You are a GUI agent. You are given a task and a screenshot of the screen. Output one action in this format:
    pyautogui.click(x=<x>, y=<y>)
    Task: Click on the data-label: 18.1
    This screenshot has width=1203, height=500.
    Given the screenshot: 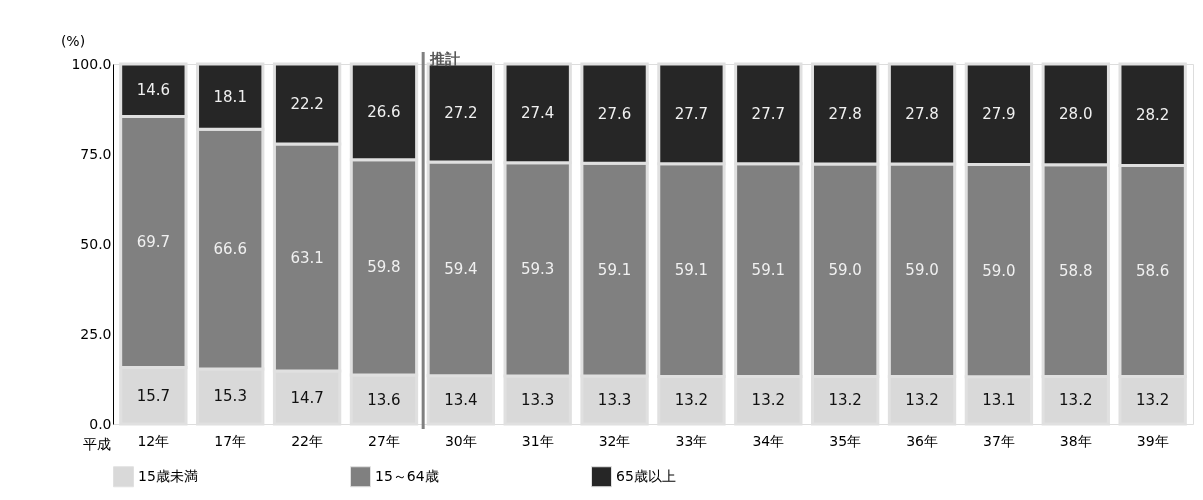 What is the action you would take?
    pyautogui.click(x=230, y=96)
    